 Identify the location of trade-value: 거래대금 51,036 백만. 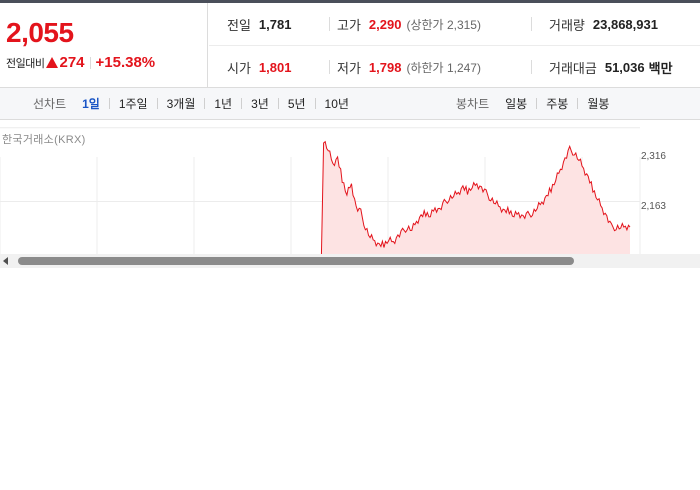
(611, 67).